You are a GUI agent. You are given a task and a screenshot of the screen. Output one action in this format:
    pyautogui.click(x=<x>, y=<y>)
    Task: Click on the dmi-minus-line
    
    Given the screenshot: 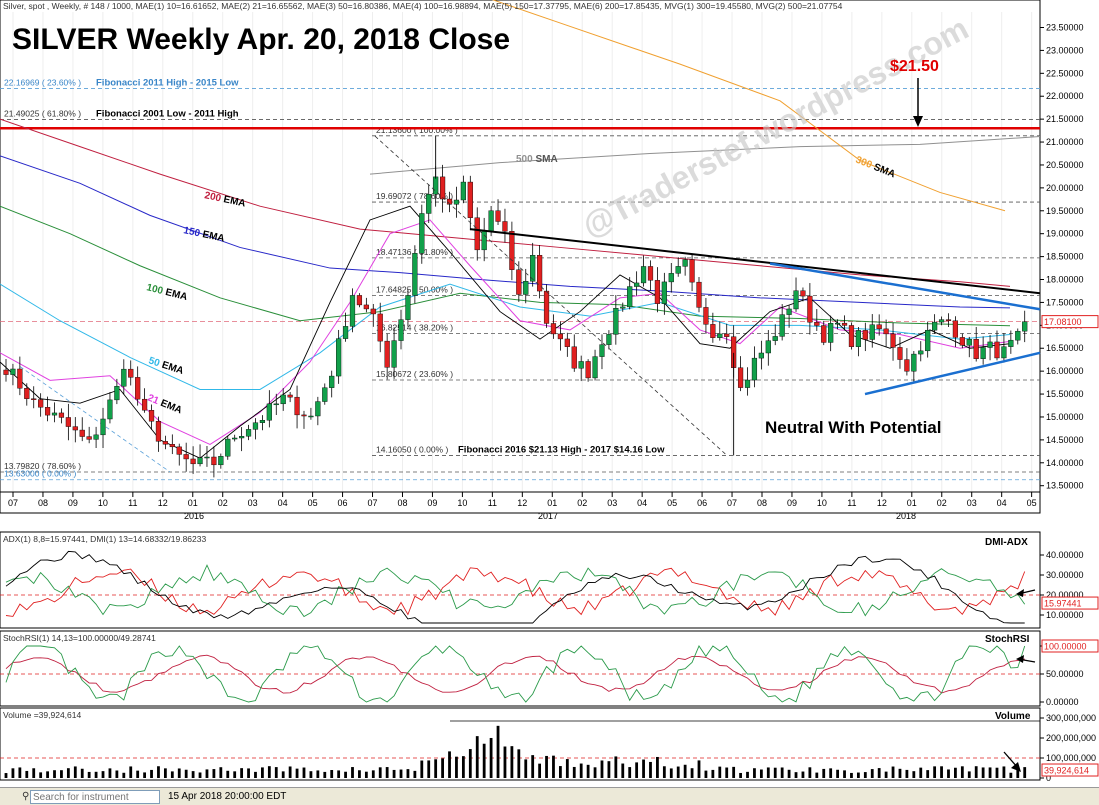 What is the action you would take?
    pyautogui.click(x=515, y=592)
    